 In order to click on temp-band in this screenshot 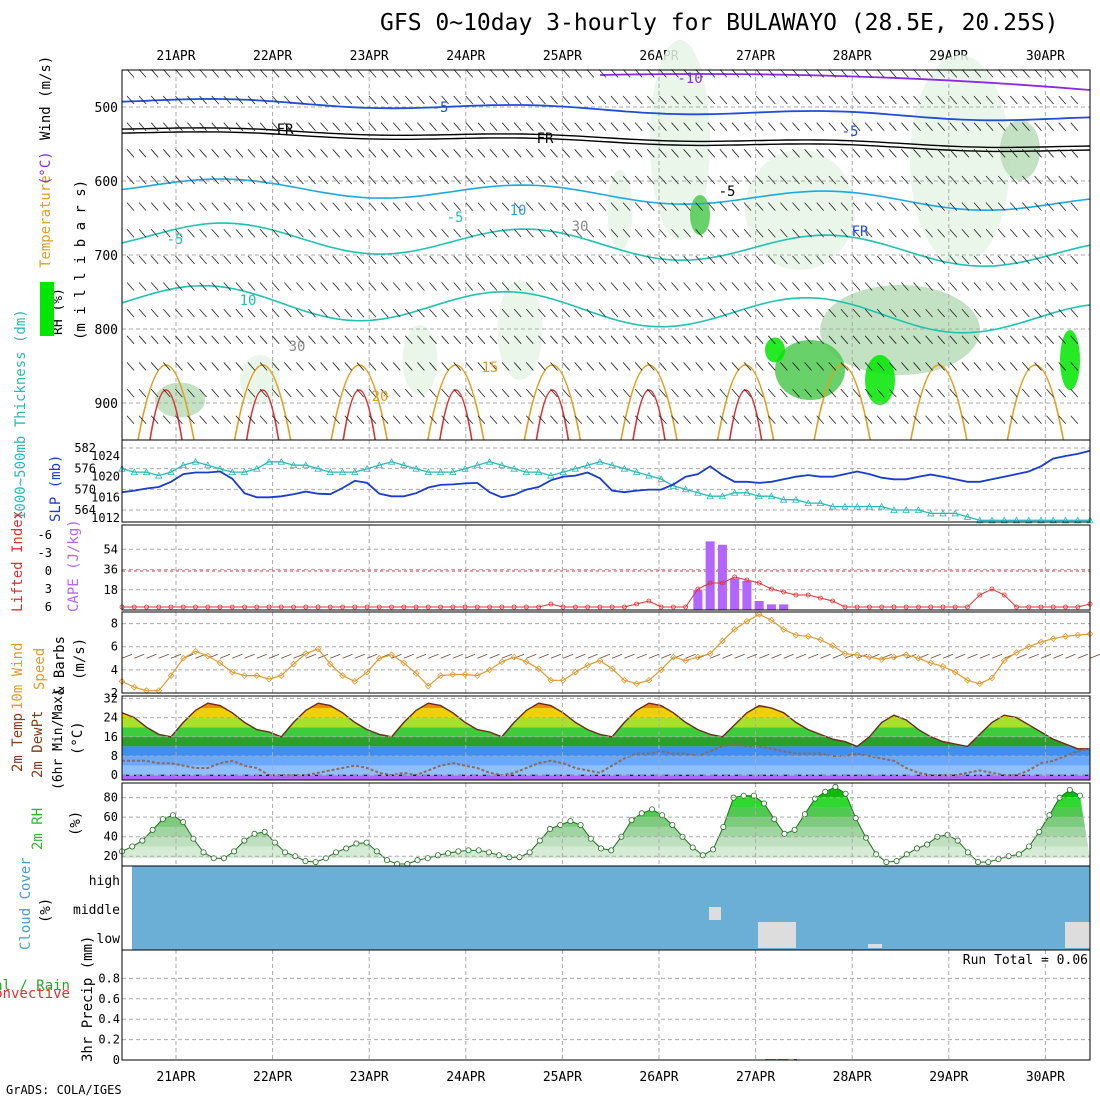, I will do `click(606, 761)`.